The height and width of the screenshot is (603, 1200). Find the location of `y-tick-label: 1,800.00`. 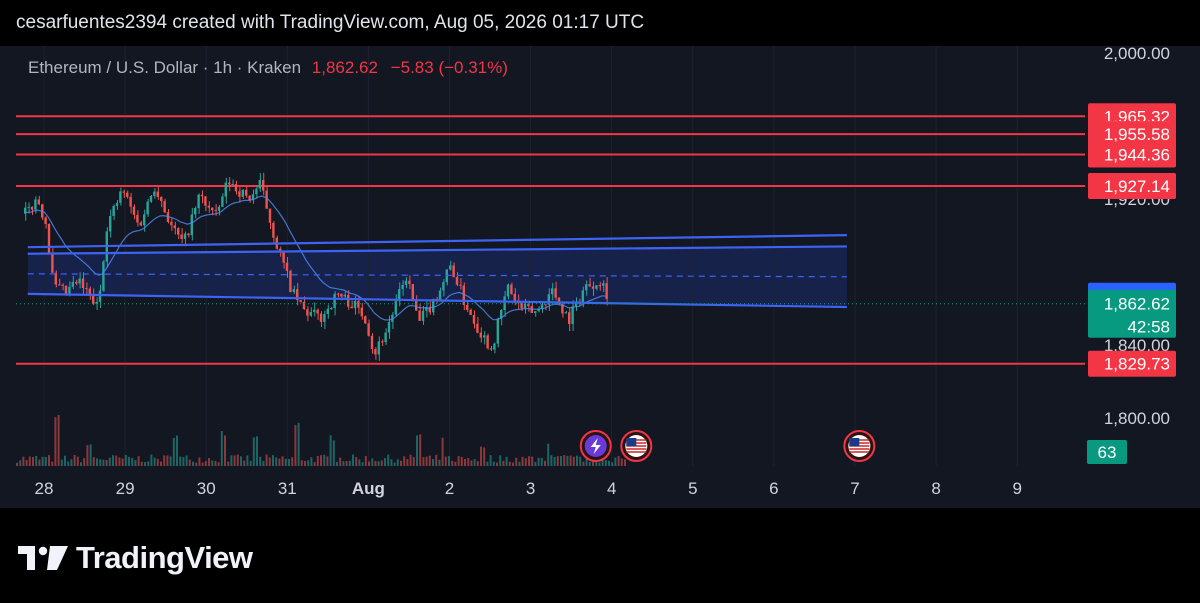

y-tick-label: 1,800.00 is located at coordinates (1137, 418).